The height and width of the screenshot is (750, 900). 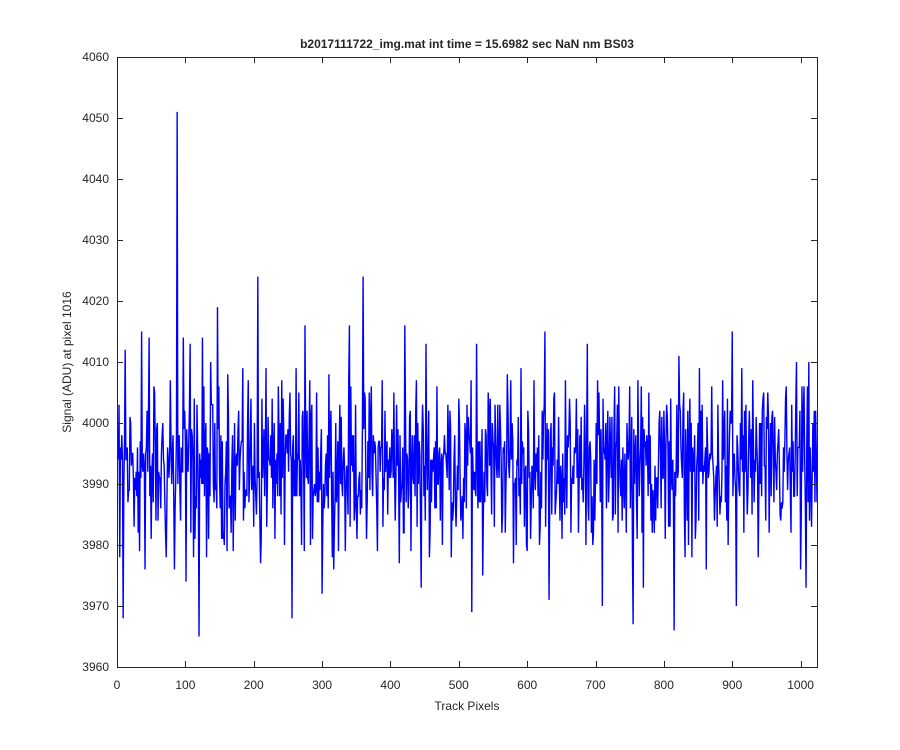 What do you see at coordinates (95, 484) in the screenshot?
I see `y-tick-label: 3990` at bounding box center [95, 484].